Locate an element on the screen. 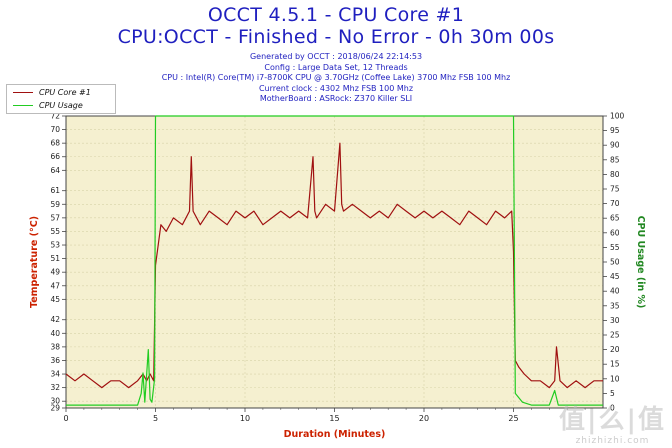 The width and height of the screenshot is (672, 448). tick-label-y-right: 40 is located at coordinates (615, 291).